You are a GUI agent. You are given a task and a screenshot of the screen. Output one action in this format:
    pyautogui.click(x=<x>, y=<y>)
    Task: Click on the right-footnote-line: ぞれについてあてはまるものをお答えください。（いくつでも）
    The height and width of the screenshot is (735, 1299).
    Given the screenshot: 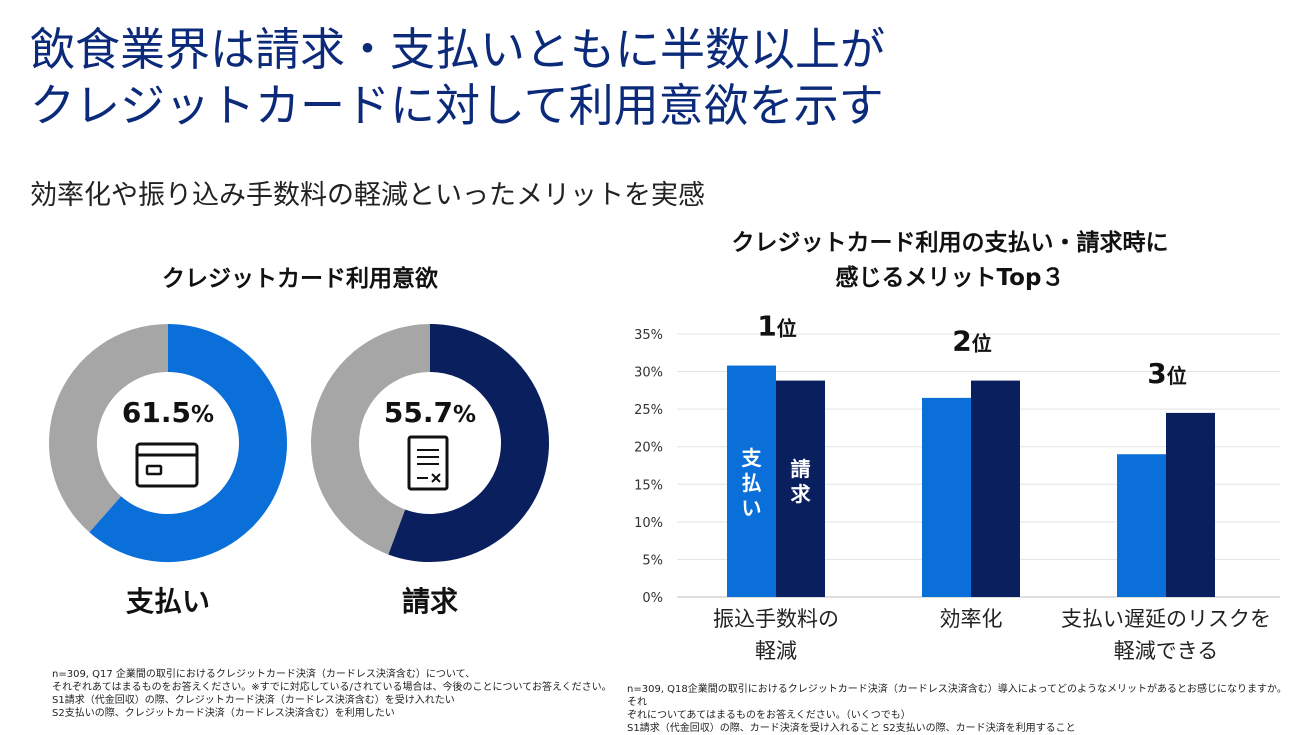 What is the action you would take?
    pyautogui.click(x=769, y=715)
    